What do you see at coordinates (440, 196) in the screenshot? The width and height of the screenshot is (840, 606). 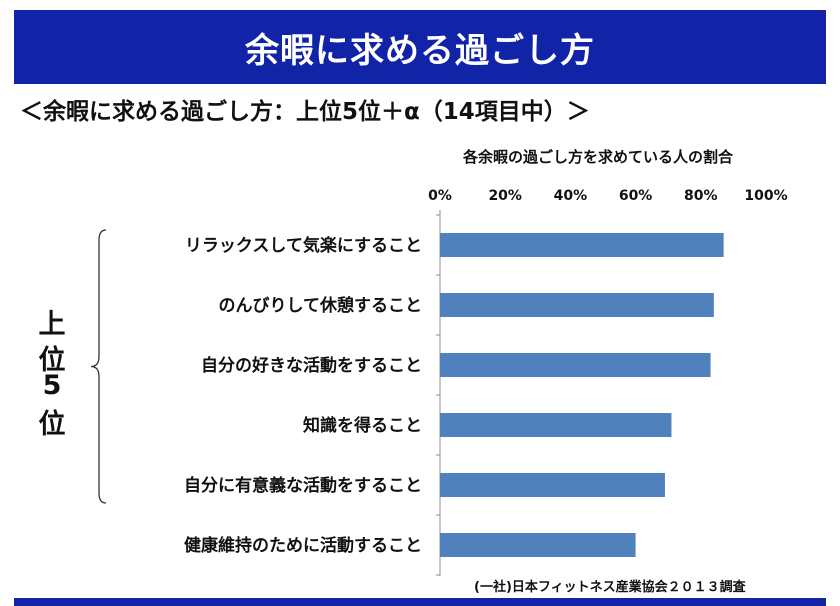 I see `x-tick-label: 0%` at bounding box center [440, 196].